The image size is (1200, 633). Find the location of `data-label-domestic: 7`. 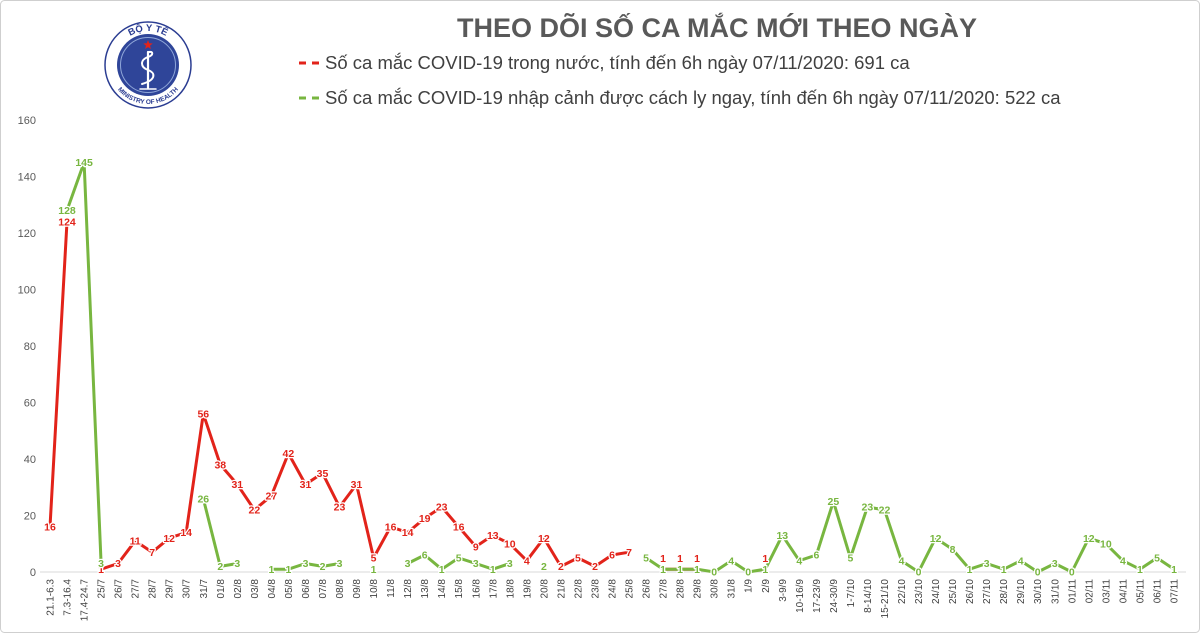

data-label-domestic: 7 is located at coordinates (629, 553).